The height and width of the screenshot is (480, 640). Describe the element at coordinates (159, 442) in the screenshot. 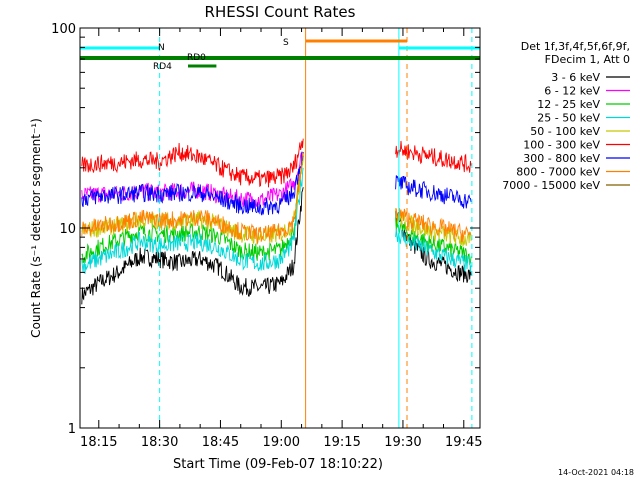

I see `x-tick-label-1: 18:30` at that location.